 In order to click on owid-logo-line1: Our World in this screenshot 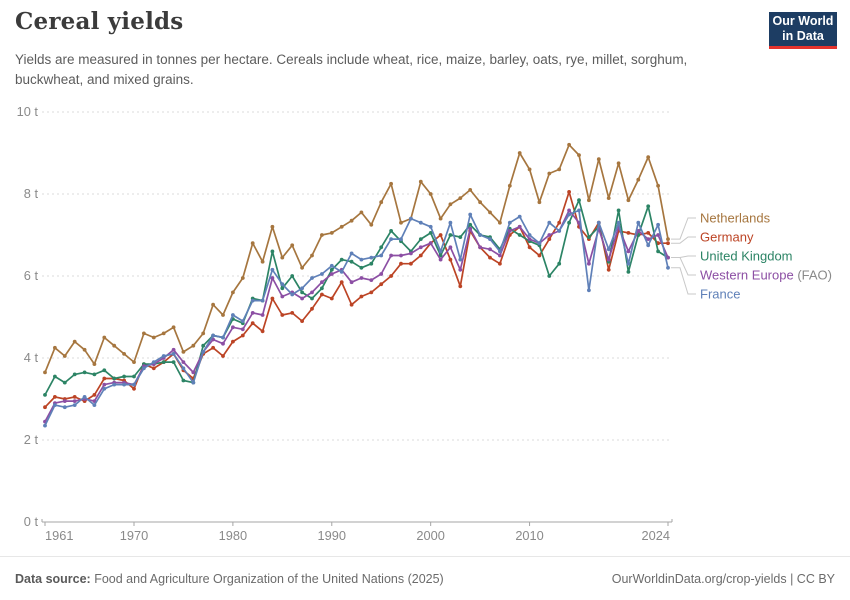, I will do `click(803, 21)`.